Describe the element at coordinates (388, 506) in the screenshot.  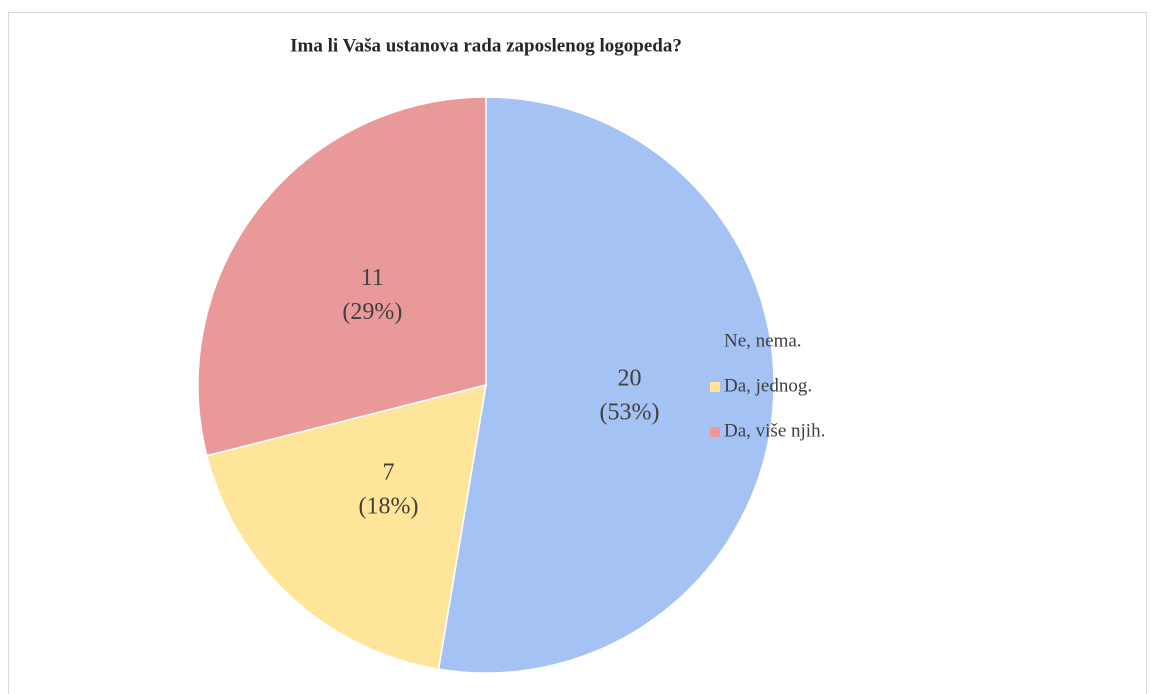
I see `percent-label: (18%)` at that location.